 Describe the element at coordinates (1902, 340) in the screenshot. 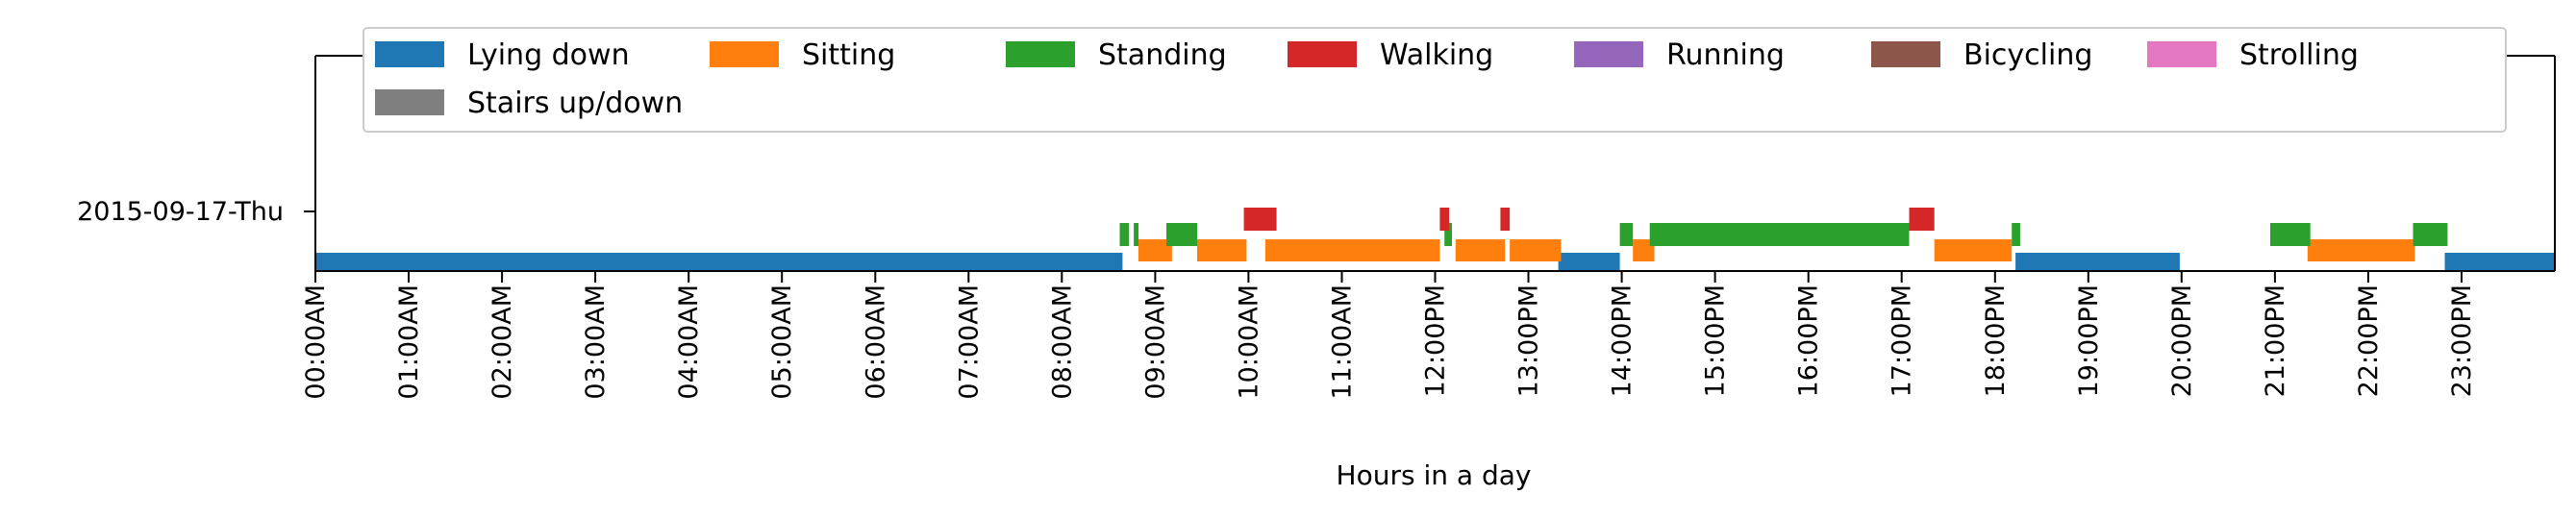

I see `x-tick-label: 17:00PM` at that location.